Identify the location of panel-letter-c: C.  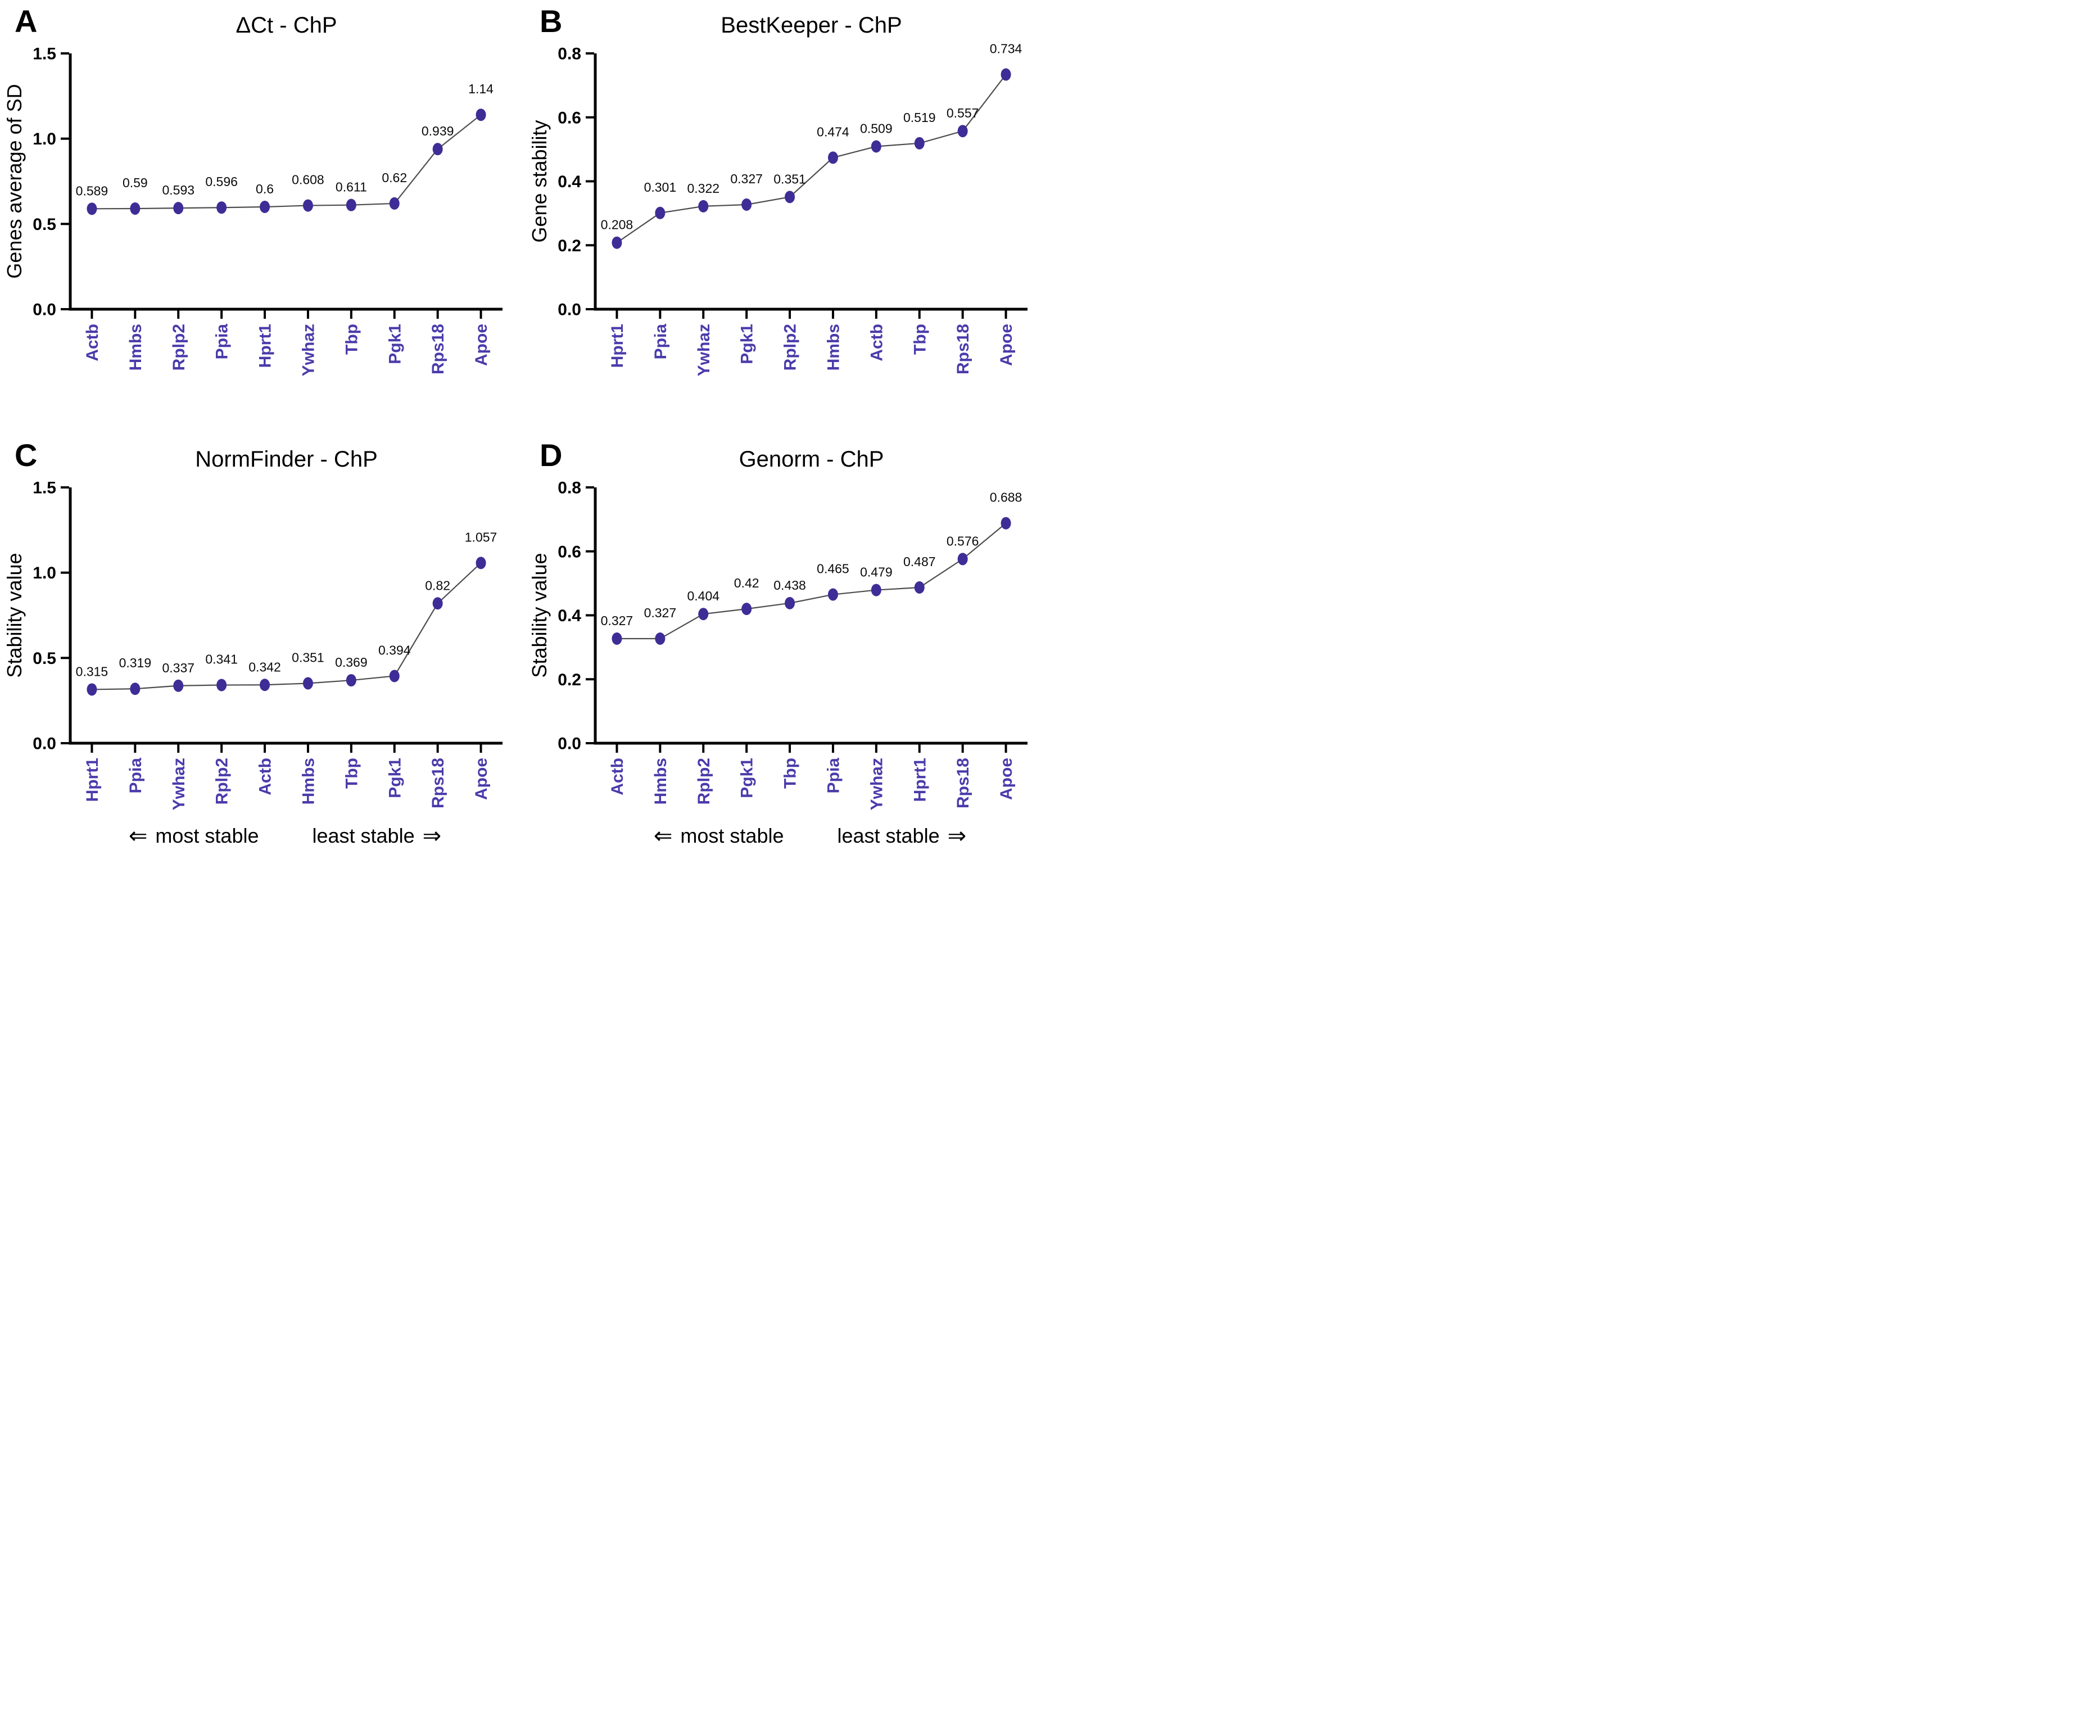
(26, 455).